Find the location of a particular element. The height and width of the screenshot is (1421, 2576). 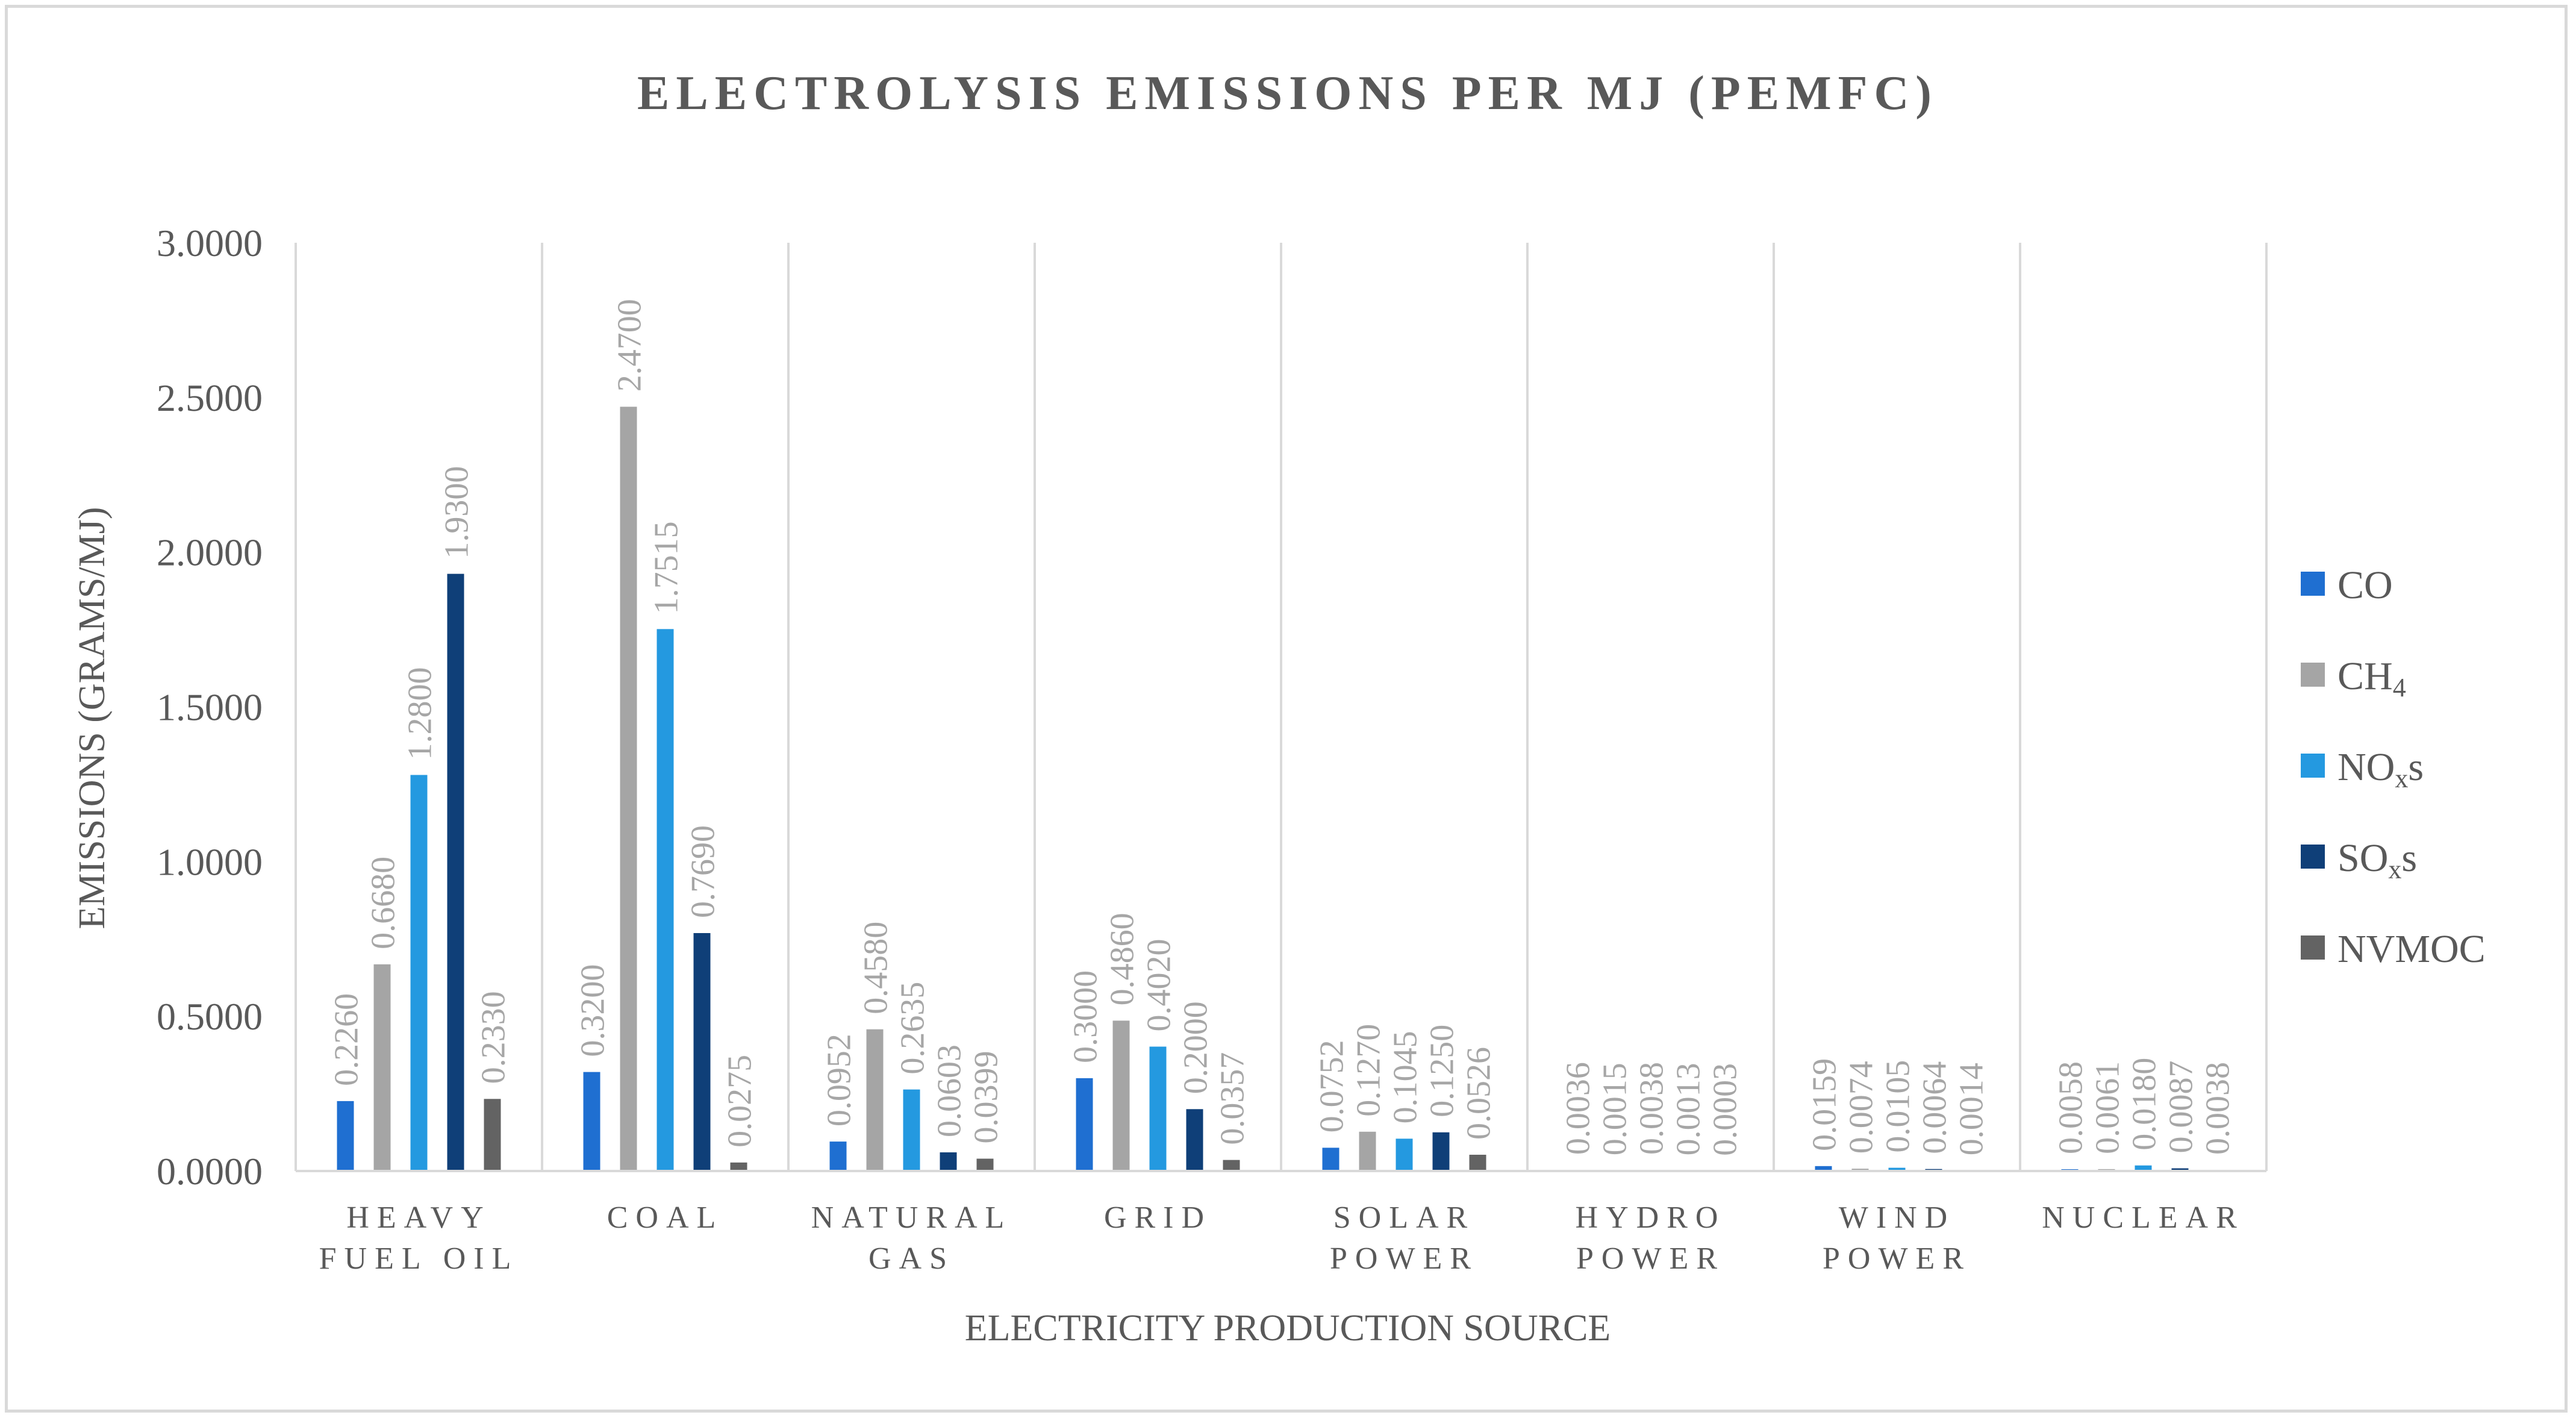

data-label: 0.0180 is located at coordinates (2144, 1105).